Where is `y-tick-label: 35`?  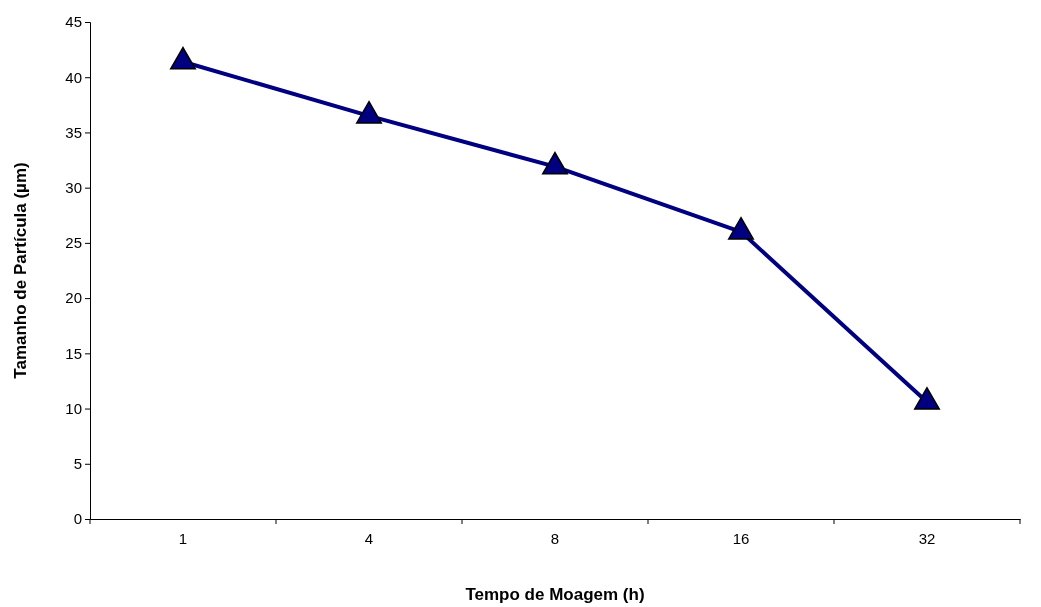
y-tick-label: 35 is located at coordinates (73, 132).